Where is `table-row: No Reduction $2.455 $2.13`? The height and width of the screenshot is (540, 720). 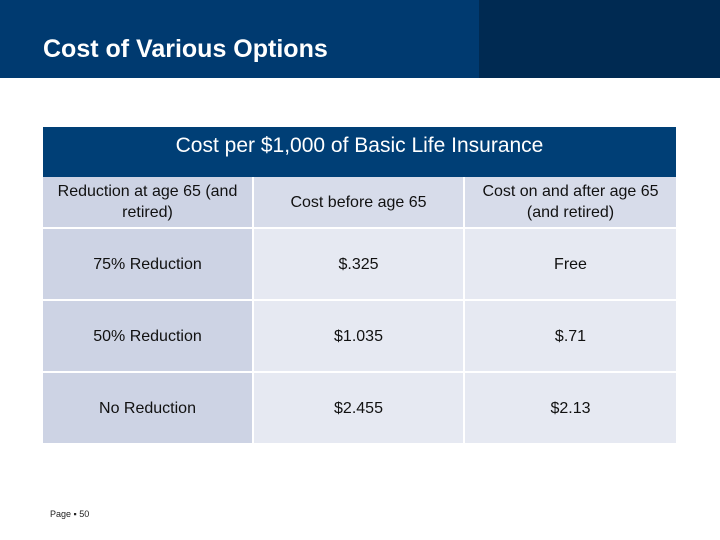
table-row: No Reduction $2.455 $2.13 is located at coordinates (359, 409).